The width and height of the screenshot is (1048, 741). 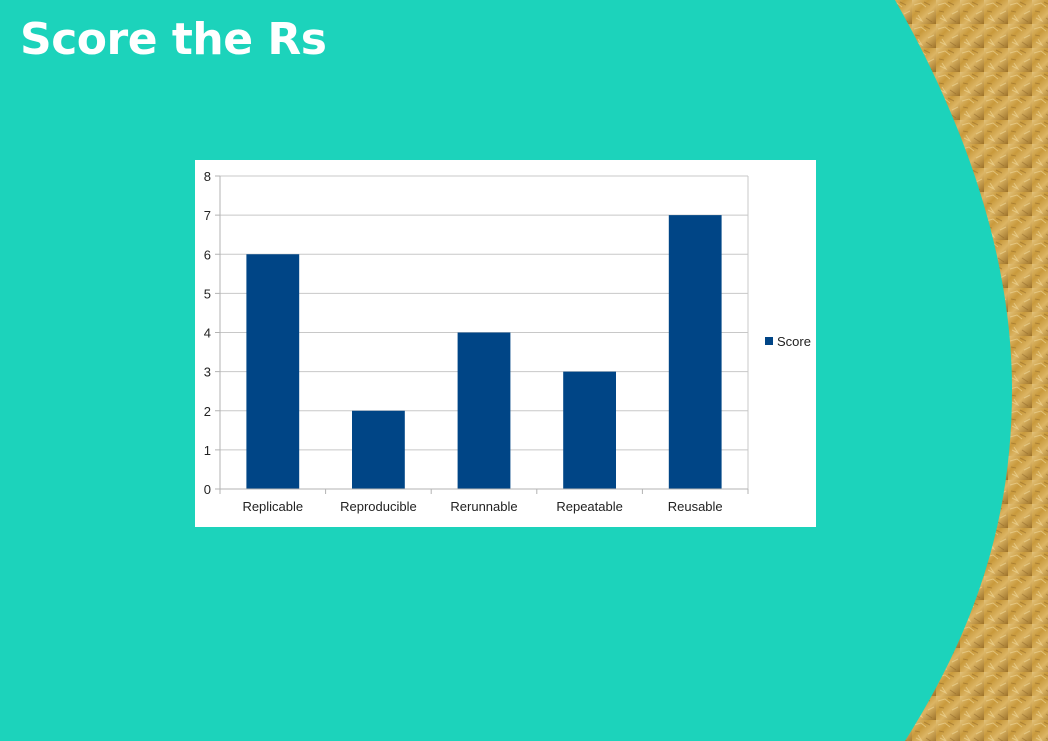 What do you see at coordinates (769, 341) in the screenshot?
I see `legend-swatch` at bounding box center [769, 341].